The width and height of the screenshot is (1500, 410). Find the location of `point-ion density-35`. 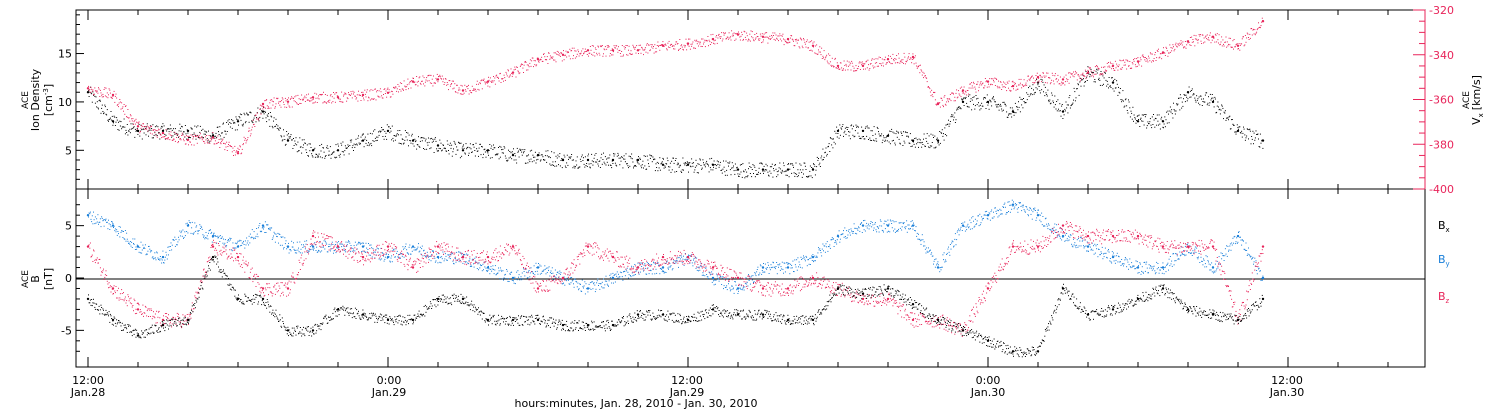

point-ion density-35 is located at coordinates (963, 102).